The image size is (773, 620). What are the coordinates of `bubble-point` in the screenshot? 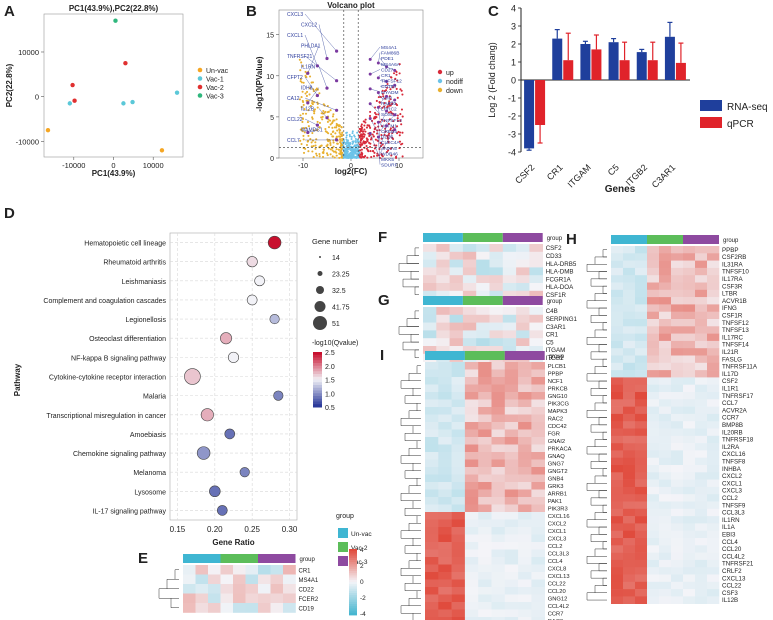 It's located at (192, 376).